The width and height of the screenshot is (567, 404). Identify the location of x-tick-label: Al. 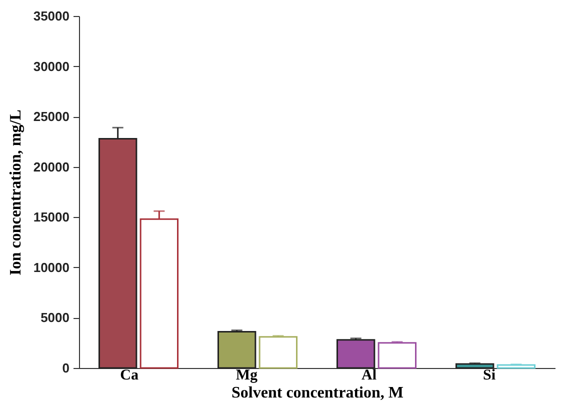
(369, 376).